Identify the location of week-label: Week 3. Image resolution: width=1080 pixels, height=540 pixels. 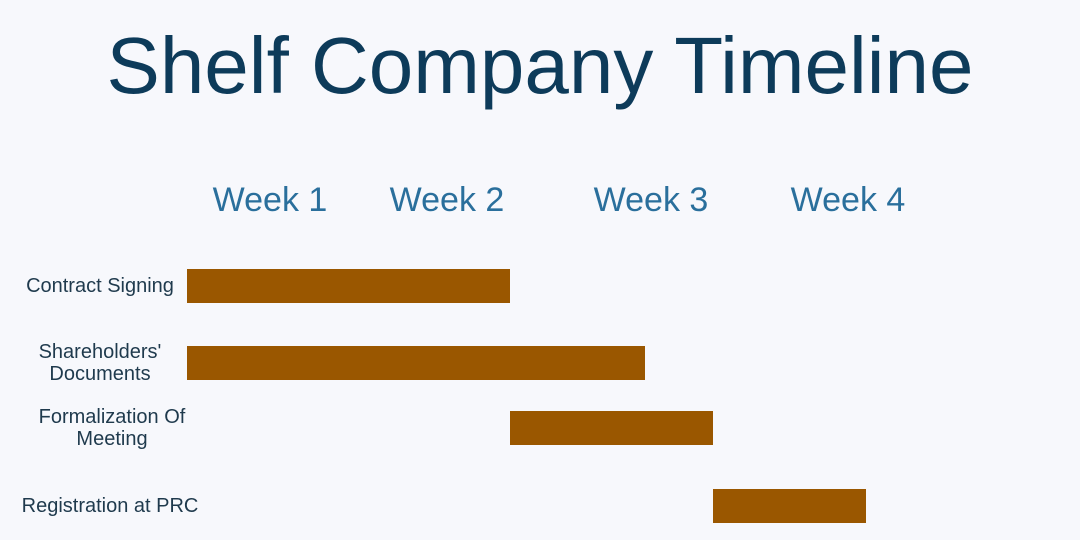
(651, 200).